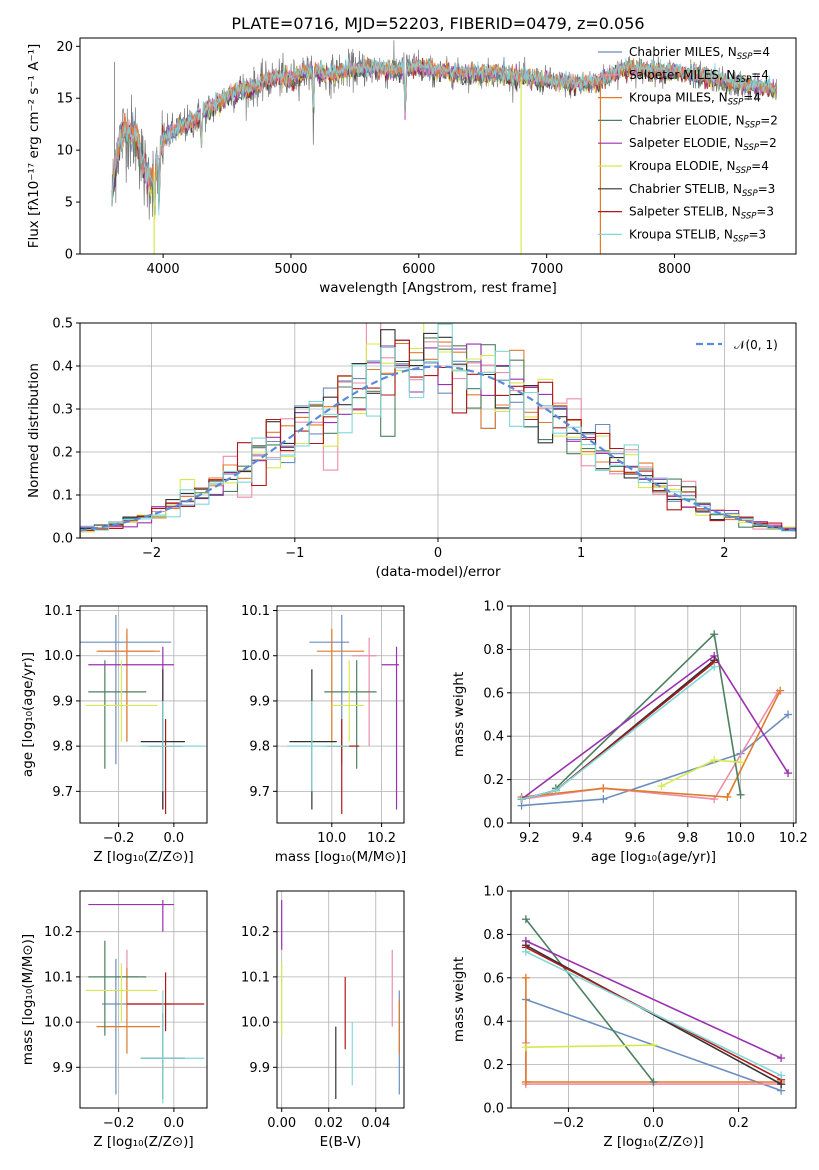 This screenshot has height=1170, width=819. I want to click on mass_vs_ebv-plot-area, so click(340, 999).